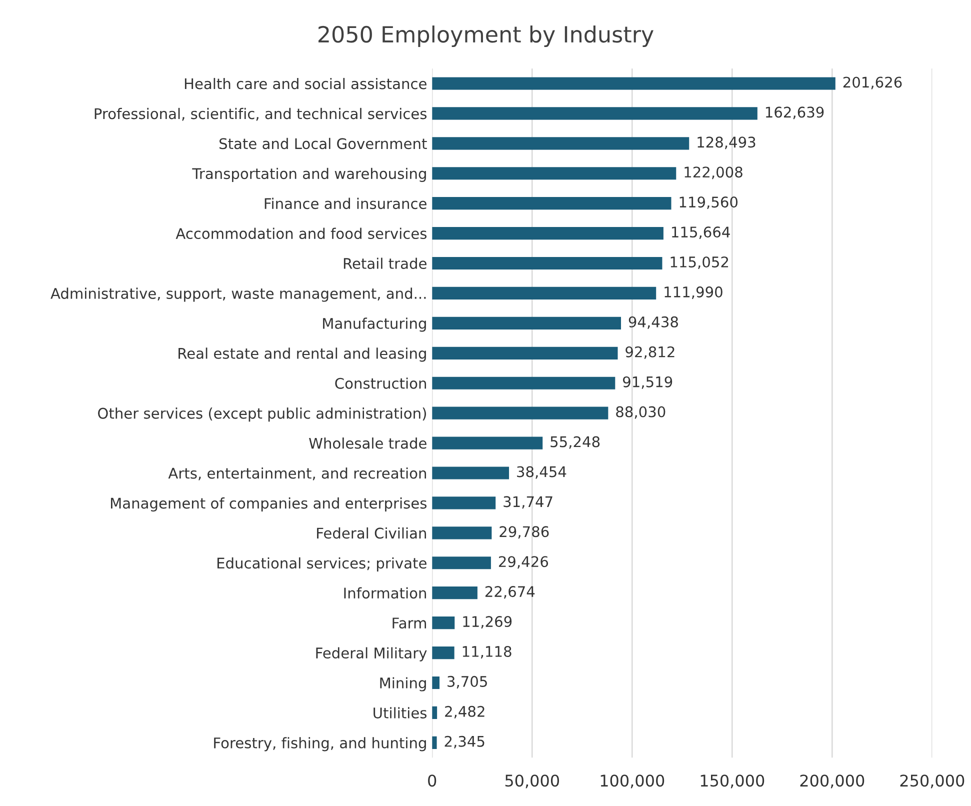 This screenshot has height=806, width=971. What do you see at coordinates (641, 412) in the screenshot?
I see `data-label: 88,030` at bounding box center [641, 412].